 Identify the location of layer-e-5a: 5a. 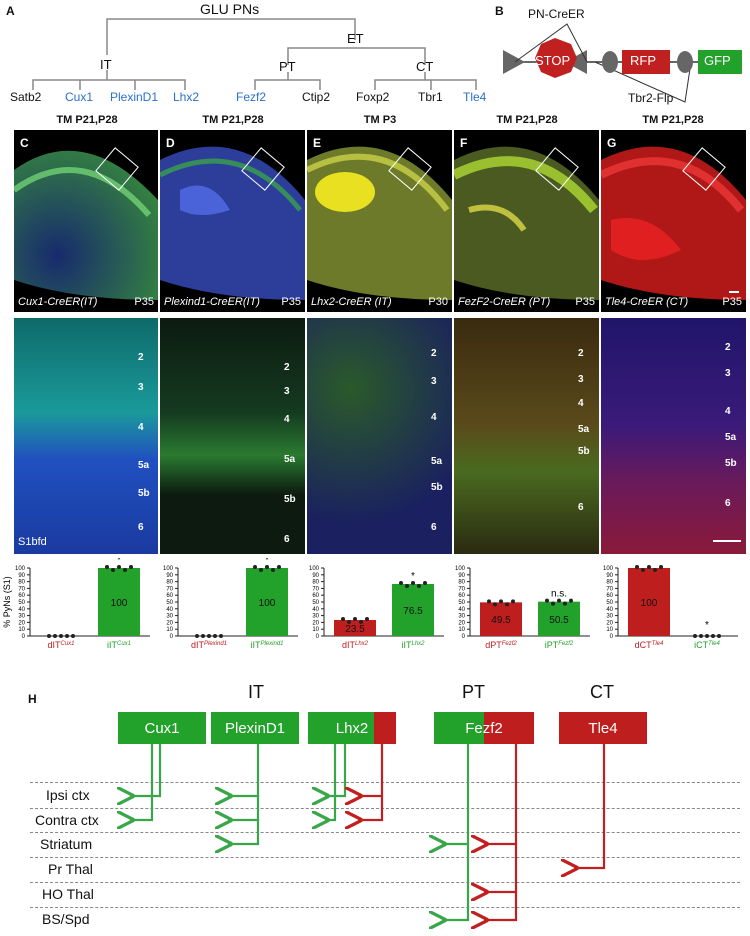
(437, 461).